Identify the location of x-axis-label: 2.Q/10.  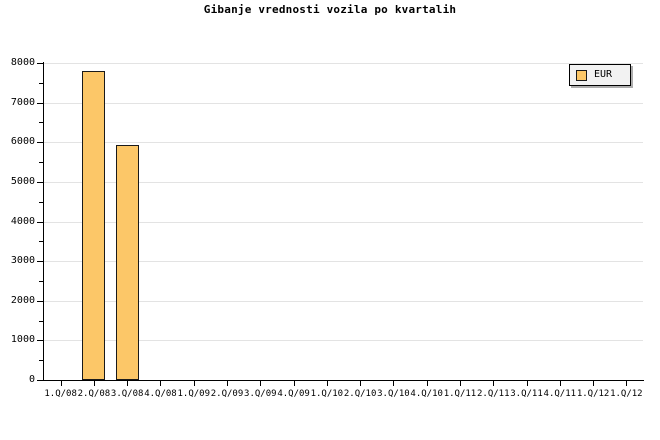
(360, 394).